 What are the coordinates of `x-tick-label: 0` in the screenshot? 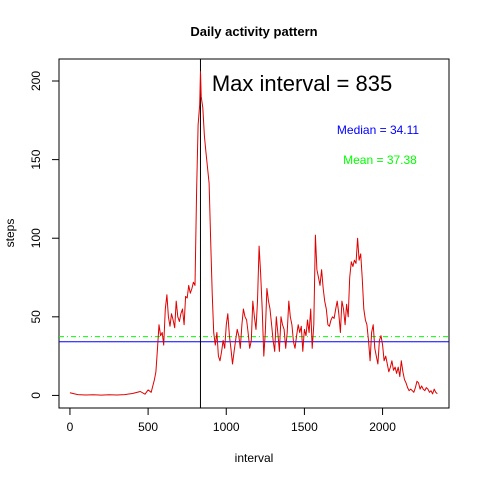 It's located at (70, 427).